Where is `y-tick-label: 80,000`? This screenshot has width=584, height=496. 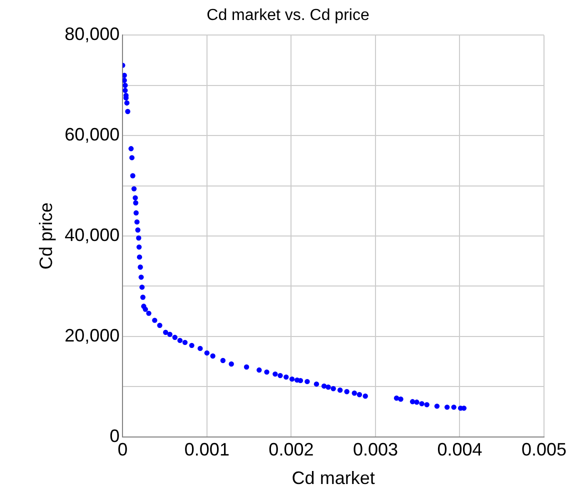
y-tick-label: 80,000 is located at coordinates (92, 34).